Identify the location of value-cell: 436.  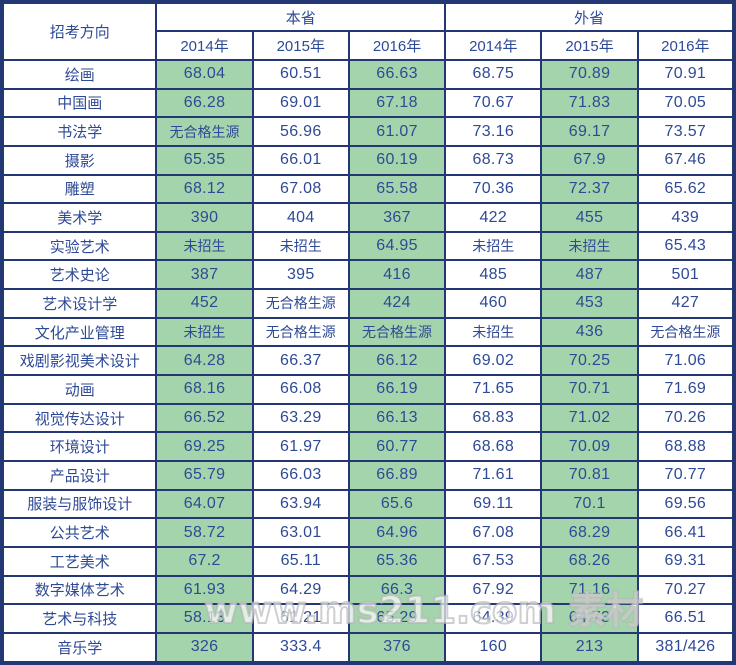
(589, 332).